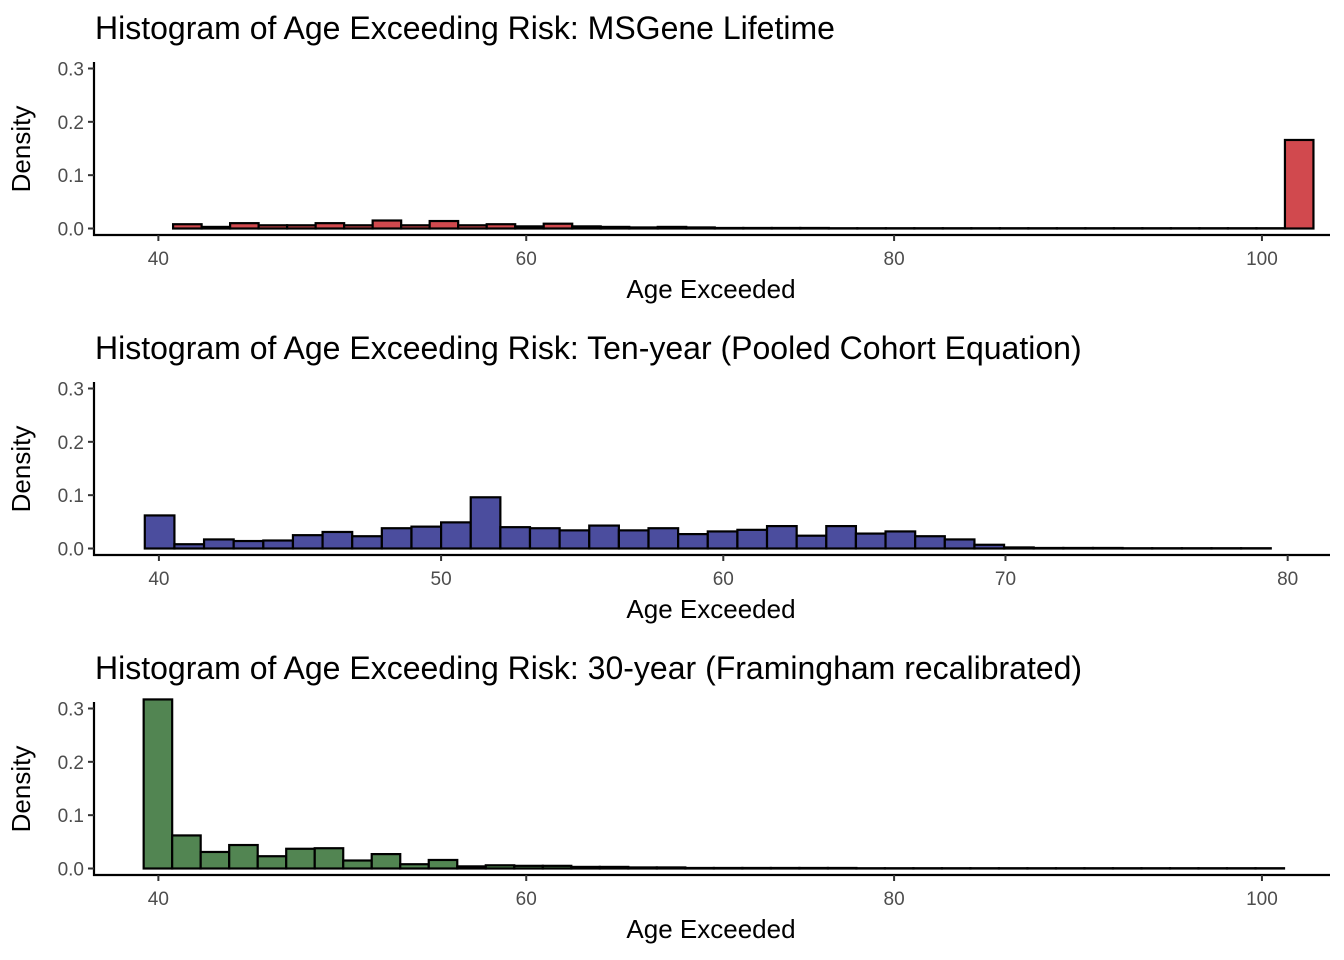 Image resolution: width=1344 pixels, height=960 pixels. I want to click on panel-2-y-axis-title: Density, so click(21, 469).